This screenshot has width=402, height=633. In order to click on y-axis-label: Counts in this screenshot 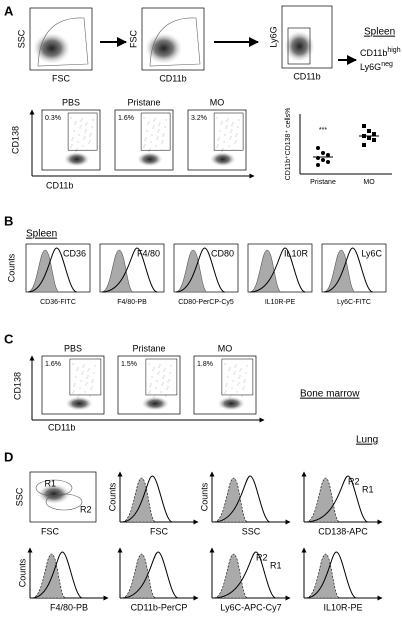, I will do `click(11, 267)`.